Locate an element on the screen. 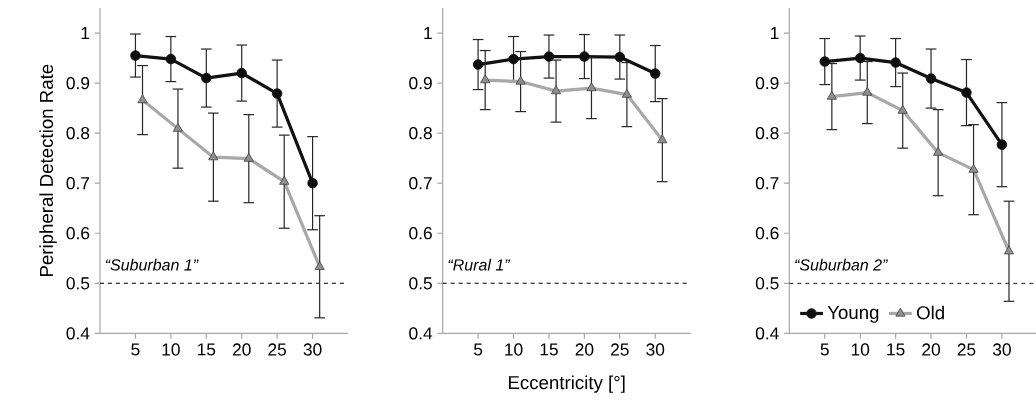 The image size is (1036, 412). y-axis-title: Peripheral Detection Rate is located at coordinates (48, 170).